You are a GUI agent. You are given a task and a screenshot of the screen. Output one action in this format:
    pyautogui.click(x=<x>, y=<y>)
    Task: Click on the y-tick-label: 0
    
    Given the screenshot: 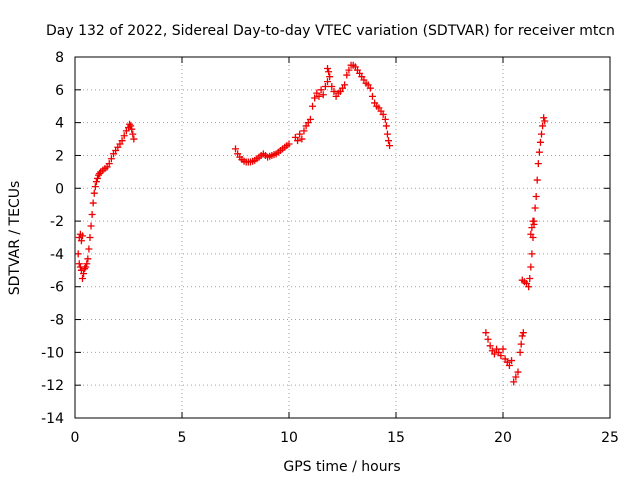 What is the action you would take?
    pyautogui.click(x=59, y=189)
    